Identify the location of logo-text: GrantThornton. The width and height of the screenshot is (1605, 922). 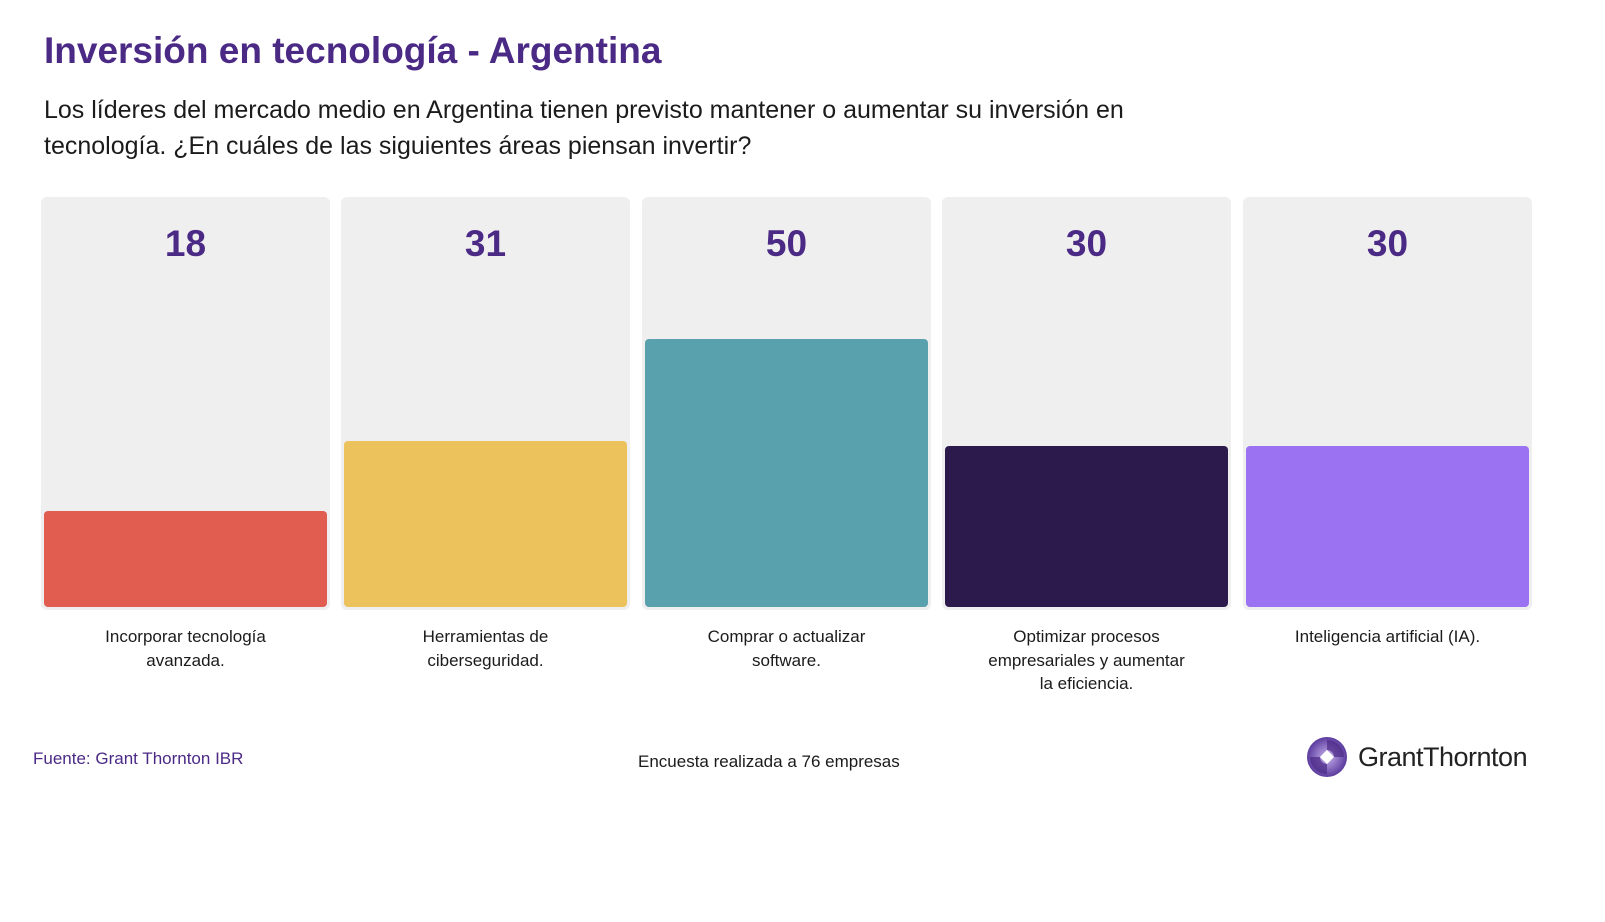
(1443, 756).